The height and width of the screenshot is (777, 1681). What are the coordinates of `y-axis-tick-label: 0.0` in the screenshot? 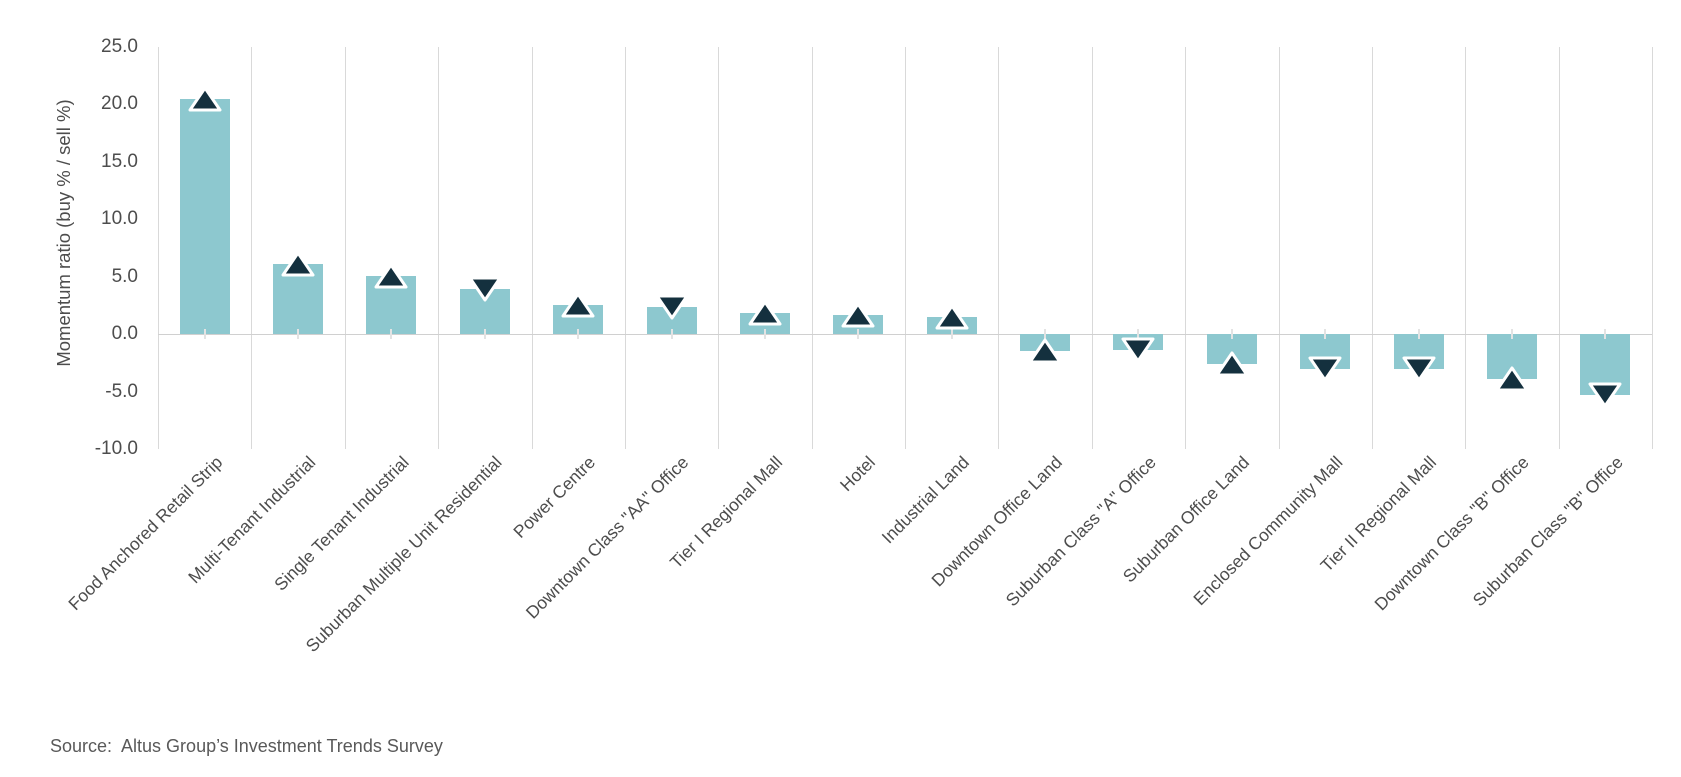 It's located at (124, 334).